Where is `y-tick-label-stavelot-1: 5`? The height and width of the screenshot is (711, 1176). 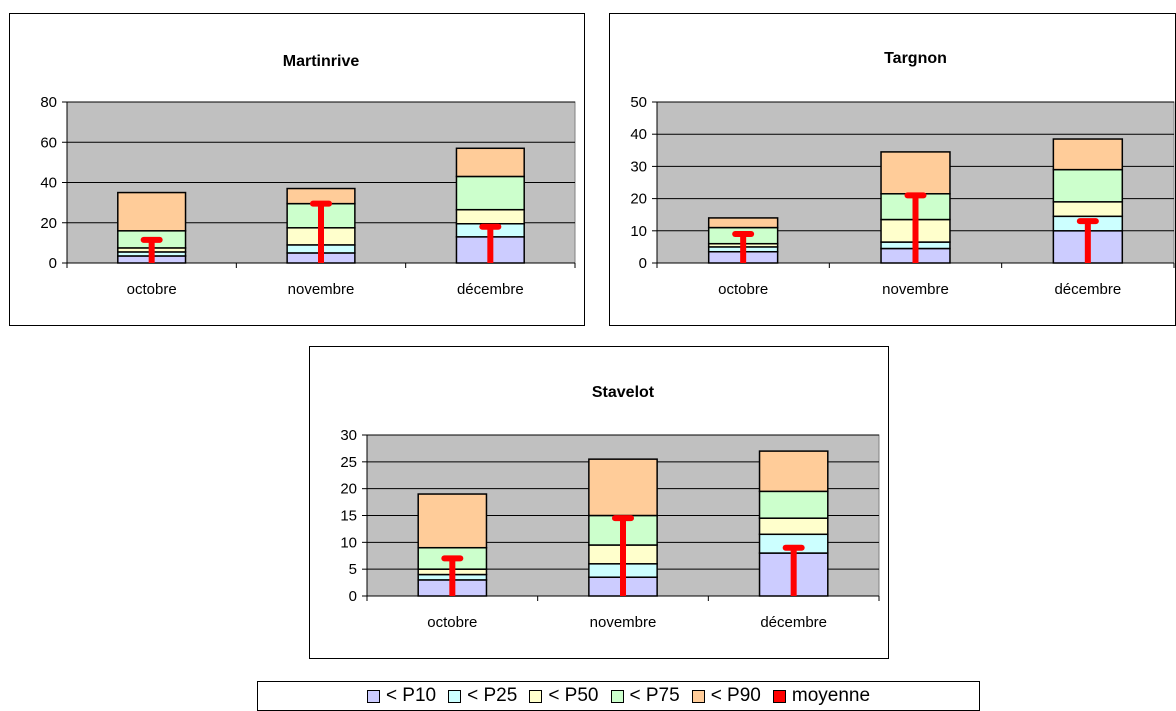 y-tick-label-stavelot-1: 5 is located at coordinates (353, 569).